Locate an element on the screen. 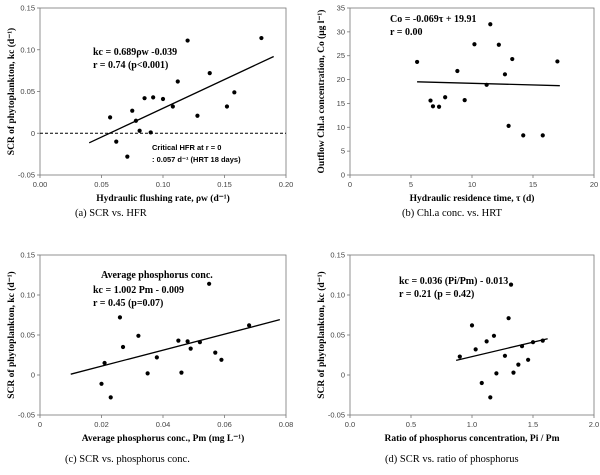 The height and width of the screenshot is (475, 600). regression-annotation: r = 0.45 (p=0.07) is located at coordinates (128, 303).